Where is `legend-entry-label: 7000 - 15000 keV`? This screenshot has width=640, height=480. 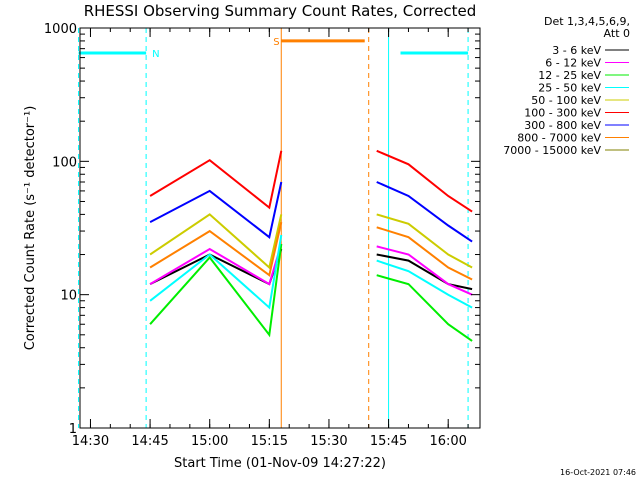
legend-entry-label: 7000 - 15000 keV is located at coordinates (552, 150).